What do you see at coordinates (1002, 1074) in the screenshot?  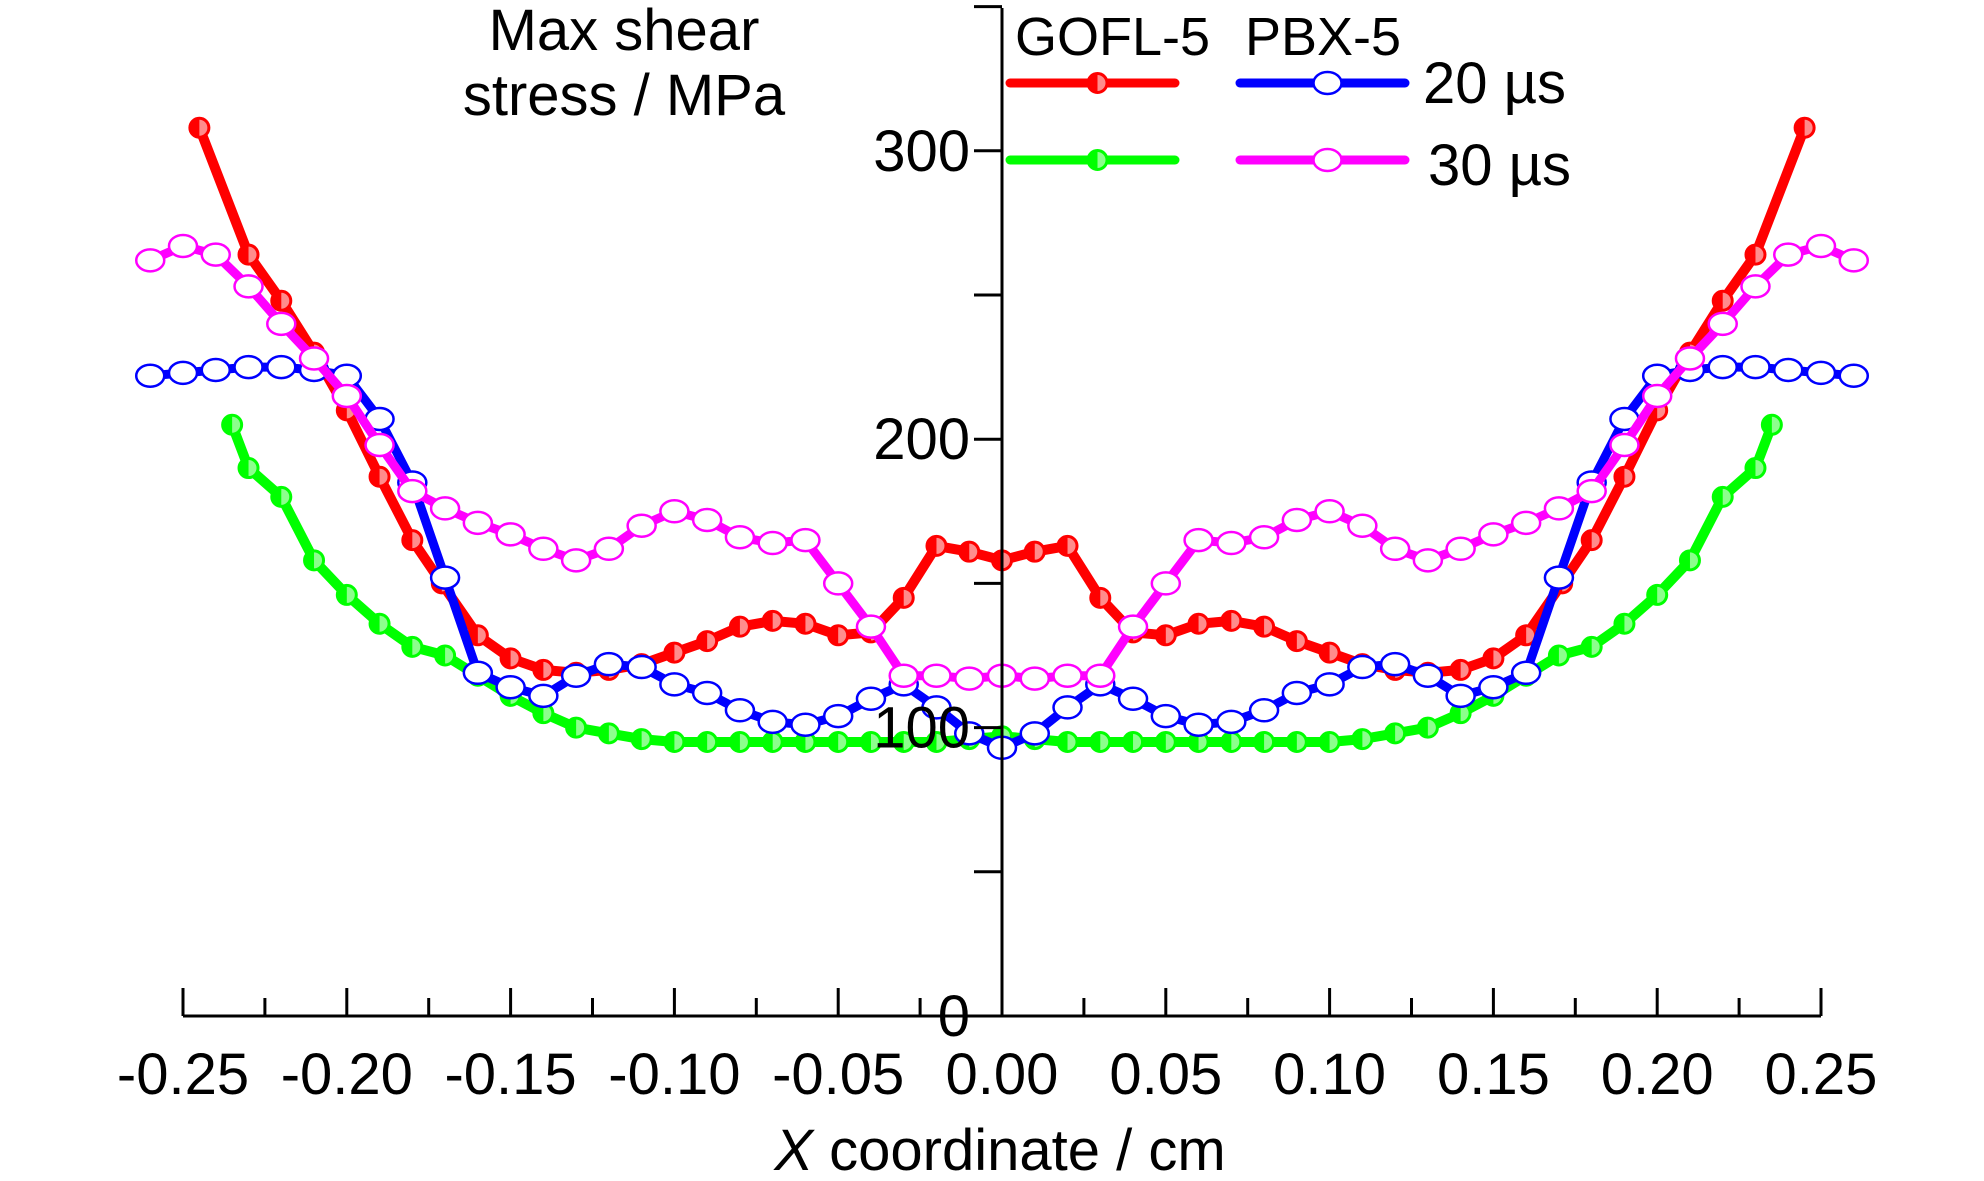 I see `x-tick-label: 0.00` at bounding box center [1002, 1074].